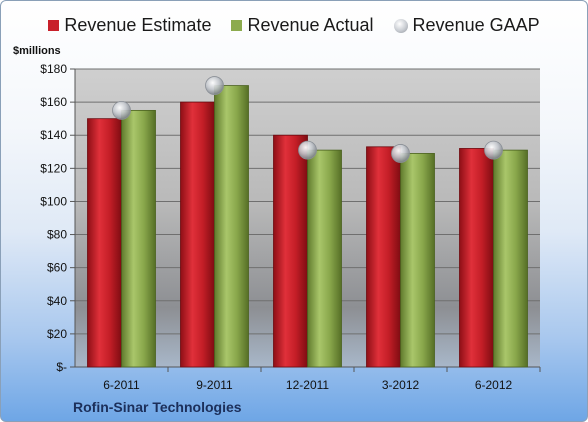 The width and height of the screenshot is (588, 422). What do you see at coordinates (61, 367) in the screenshot?
I see `y-tick-label: $-` at bounding box center [61, 367].